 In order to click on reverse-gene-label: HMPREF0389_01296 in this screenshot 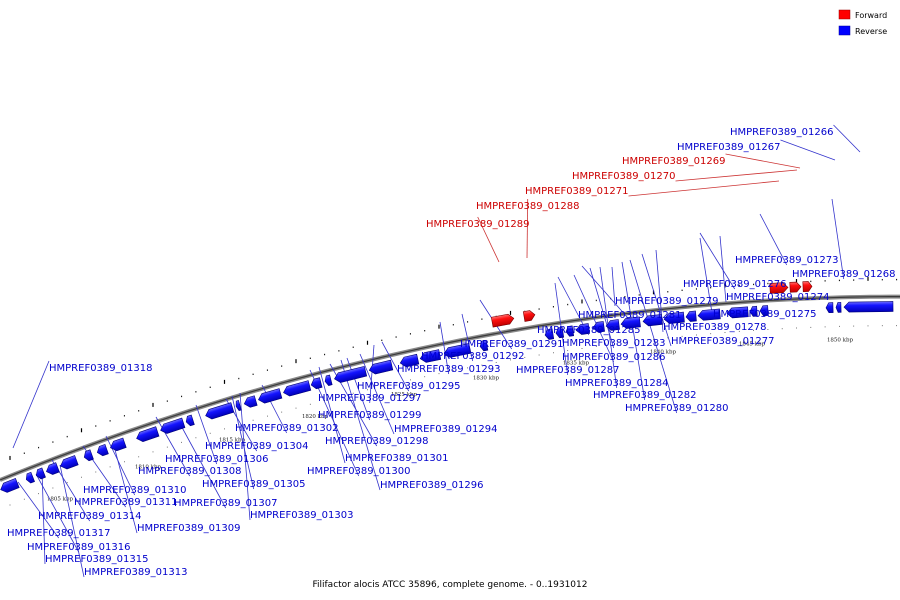, I will do `click(431, 485)`.